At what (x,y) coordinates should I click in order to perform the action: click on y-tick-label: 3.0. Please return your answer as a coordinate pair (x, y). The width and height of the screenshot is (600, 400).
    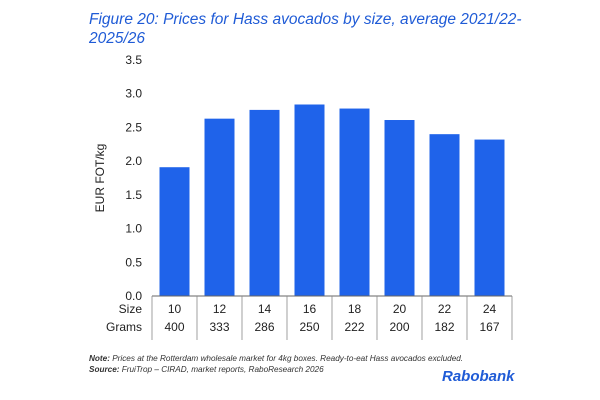
    Looking at the image, I should click on (133, 94).